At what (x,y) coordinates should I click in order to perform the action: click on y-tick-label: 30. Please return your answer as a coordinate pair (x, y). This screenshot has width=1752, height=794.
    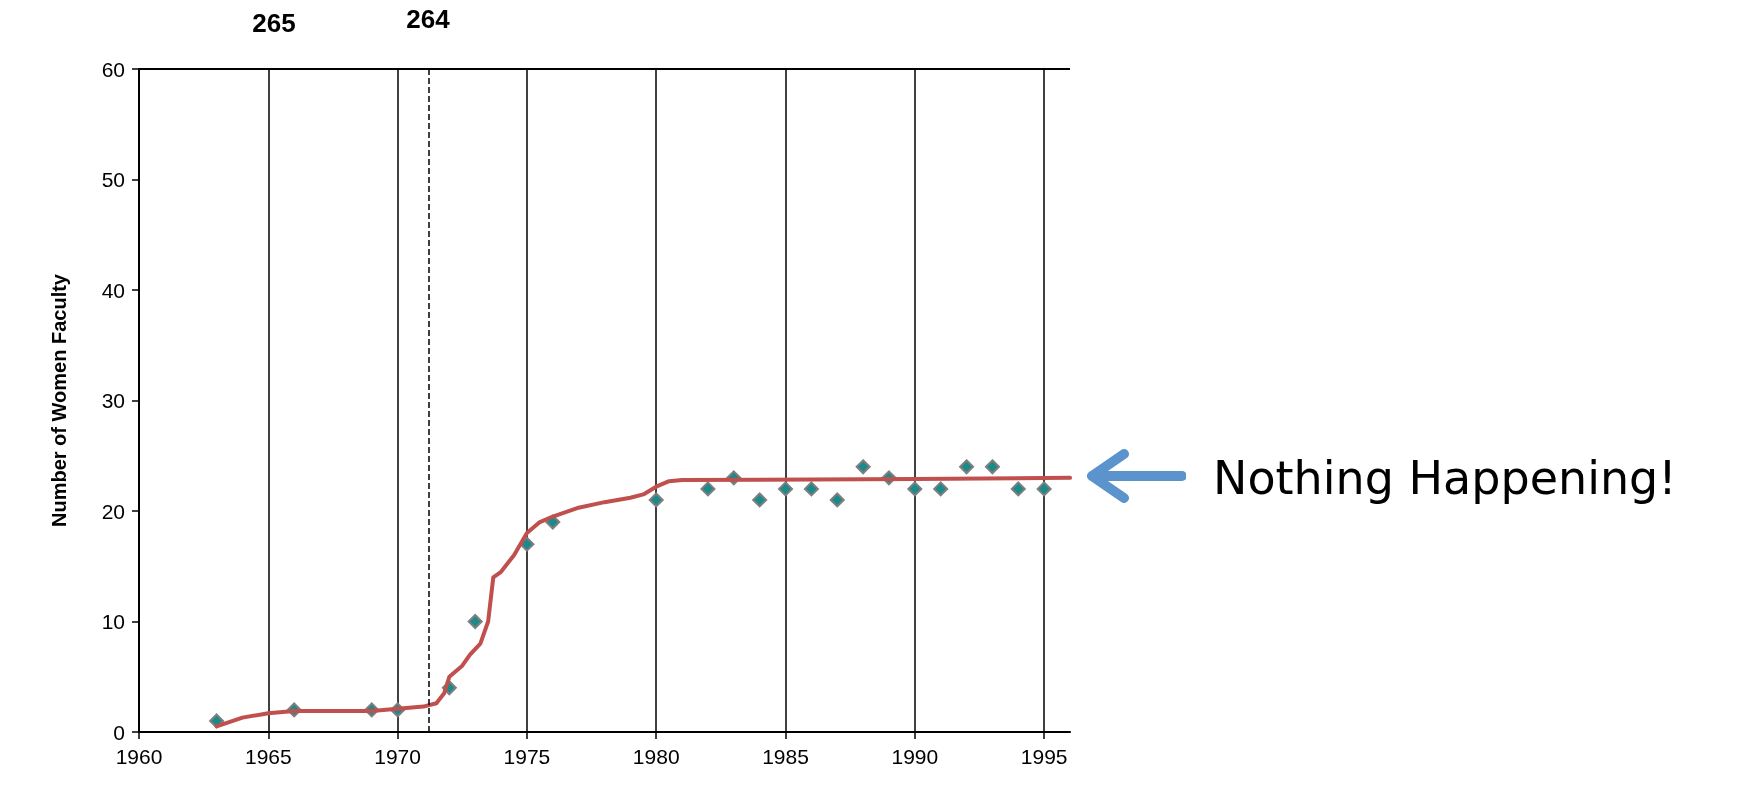
    Looking at the image, I should click on (113, 400).